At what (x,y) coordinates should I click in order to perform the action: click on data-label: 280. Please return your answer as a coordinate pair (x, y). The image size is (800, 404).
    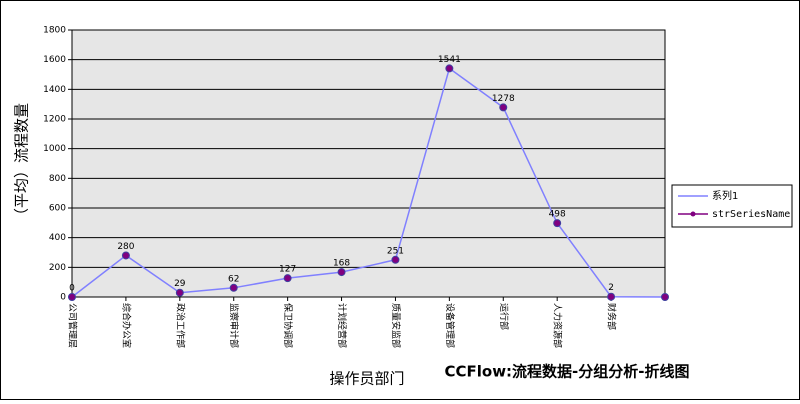
    Looking at the image, I should click on (125, 247).